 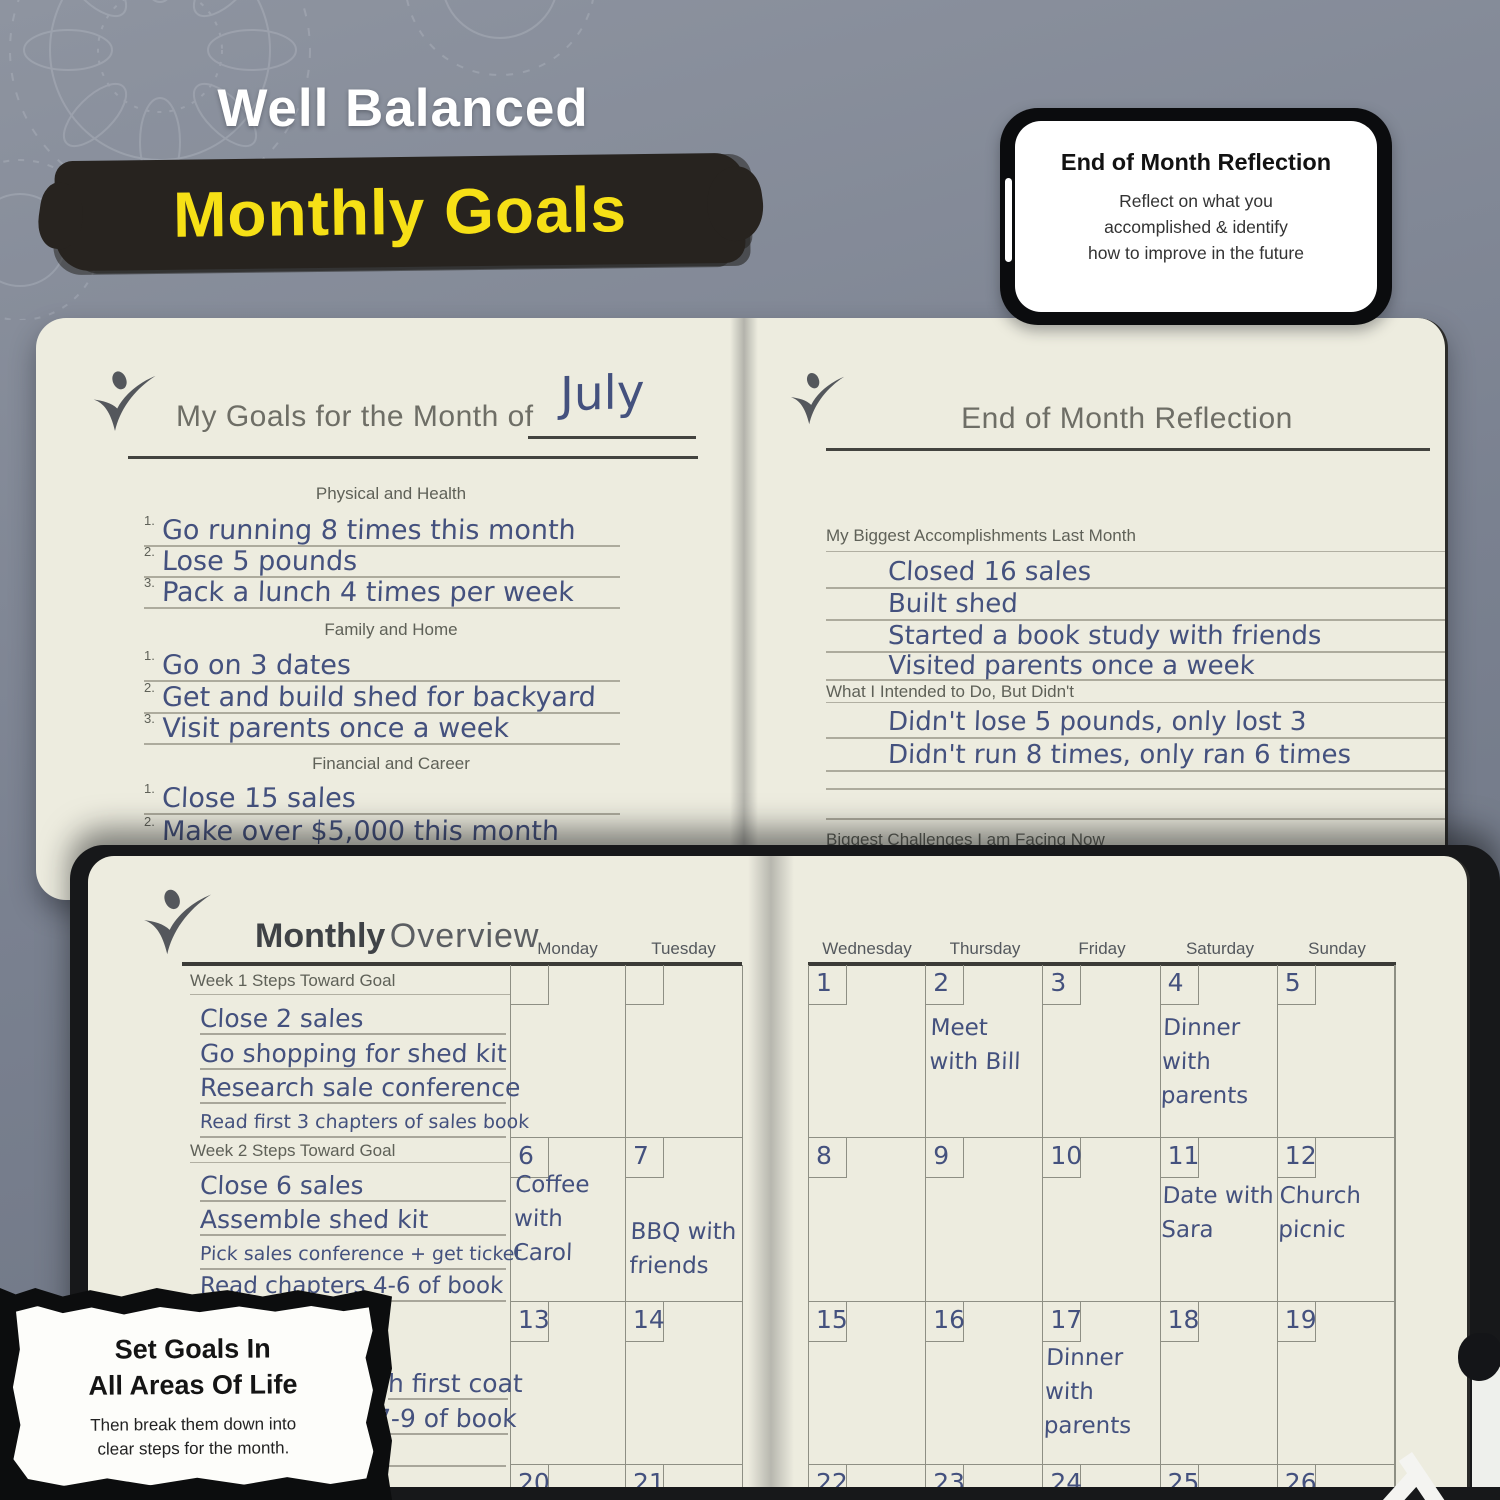 What do you see at coordinates (1135, 572) in the screenshot?
I see `reflection-entry: Closed 16 sales` at bounding box center [1135, 572].